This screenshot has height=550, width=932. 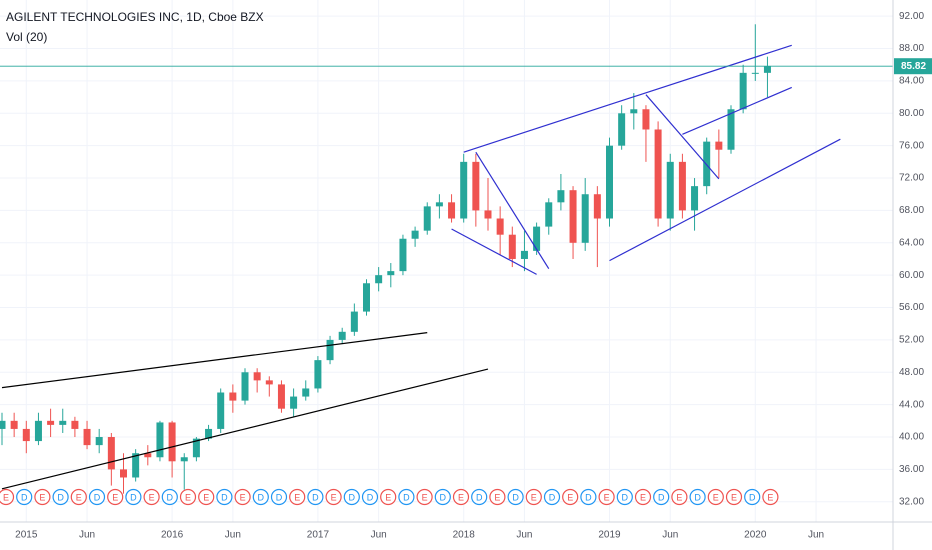 I want to click on y-tick-label: 60.00, so click(x=911, y=275).